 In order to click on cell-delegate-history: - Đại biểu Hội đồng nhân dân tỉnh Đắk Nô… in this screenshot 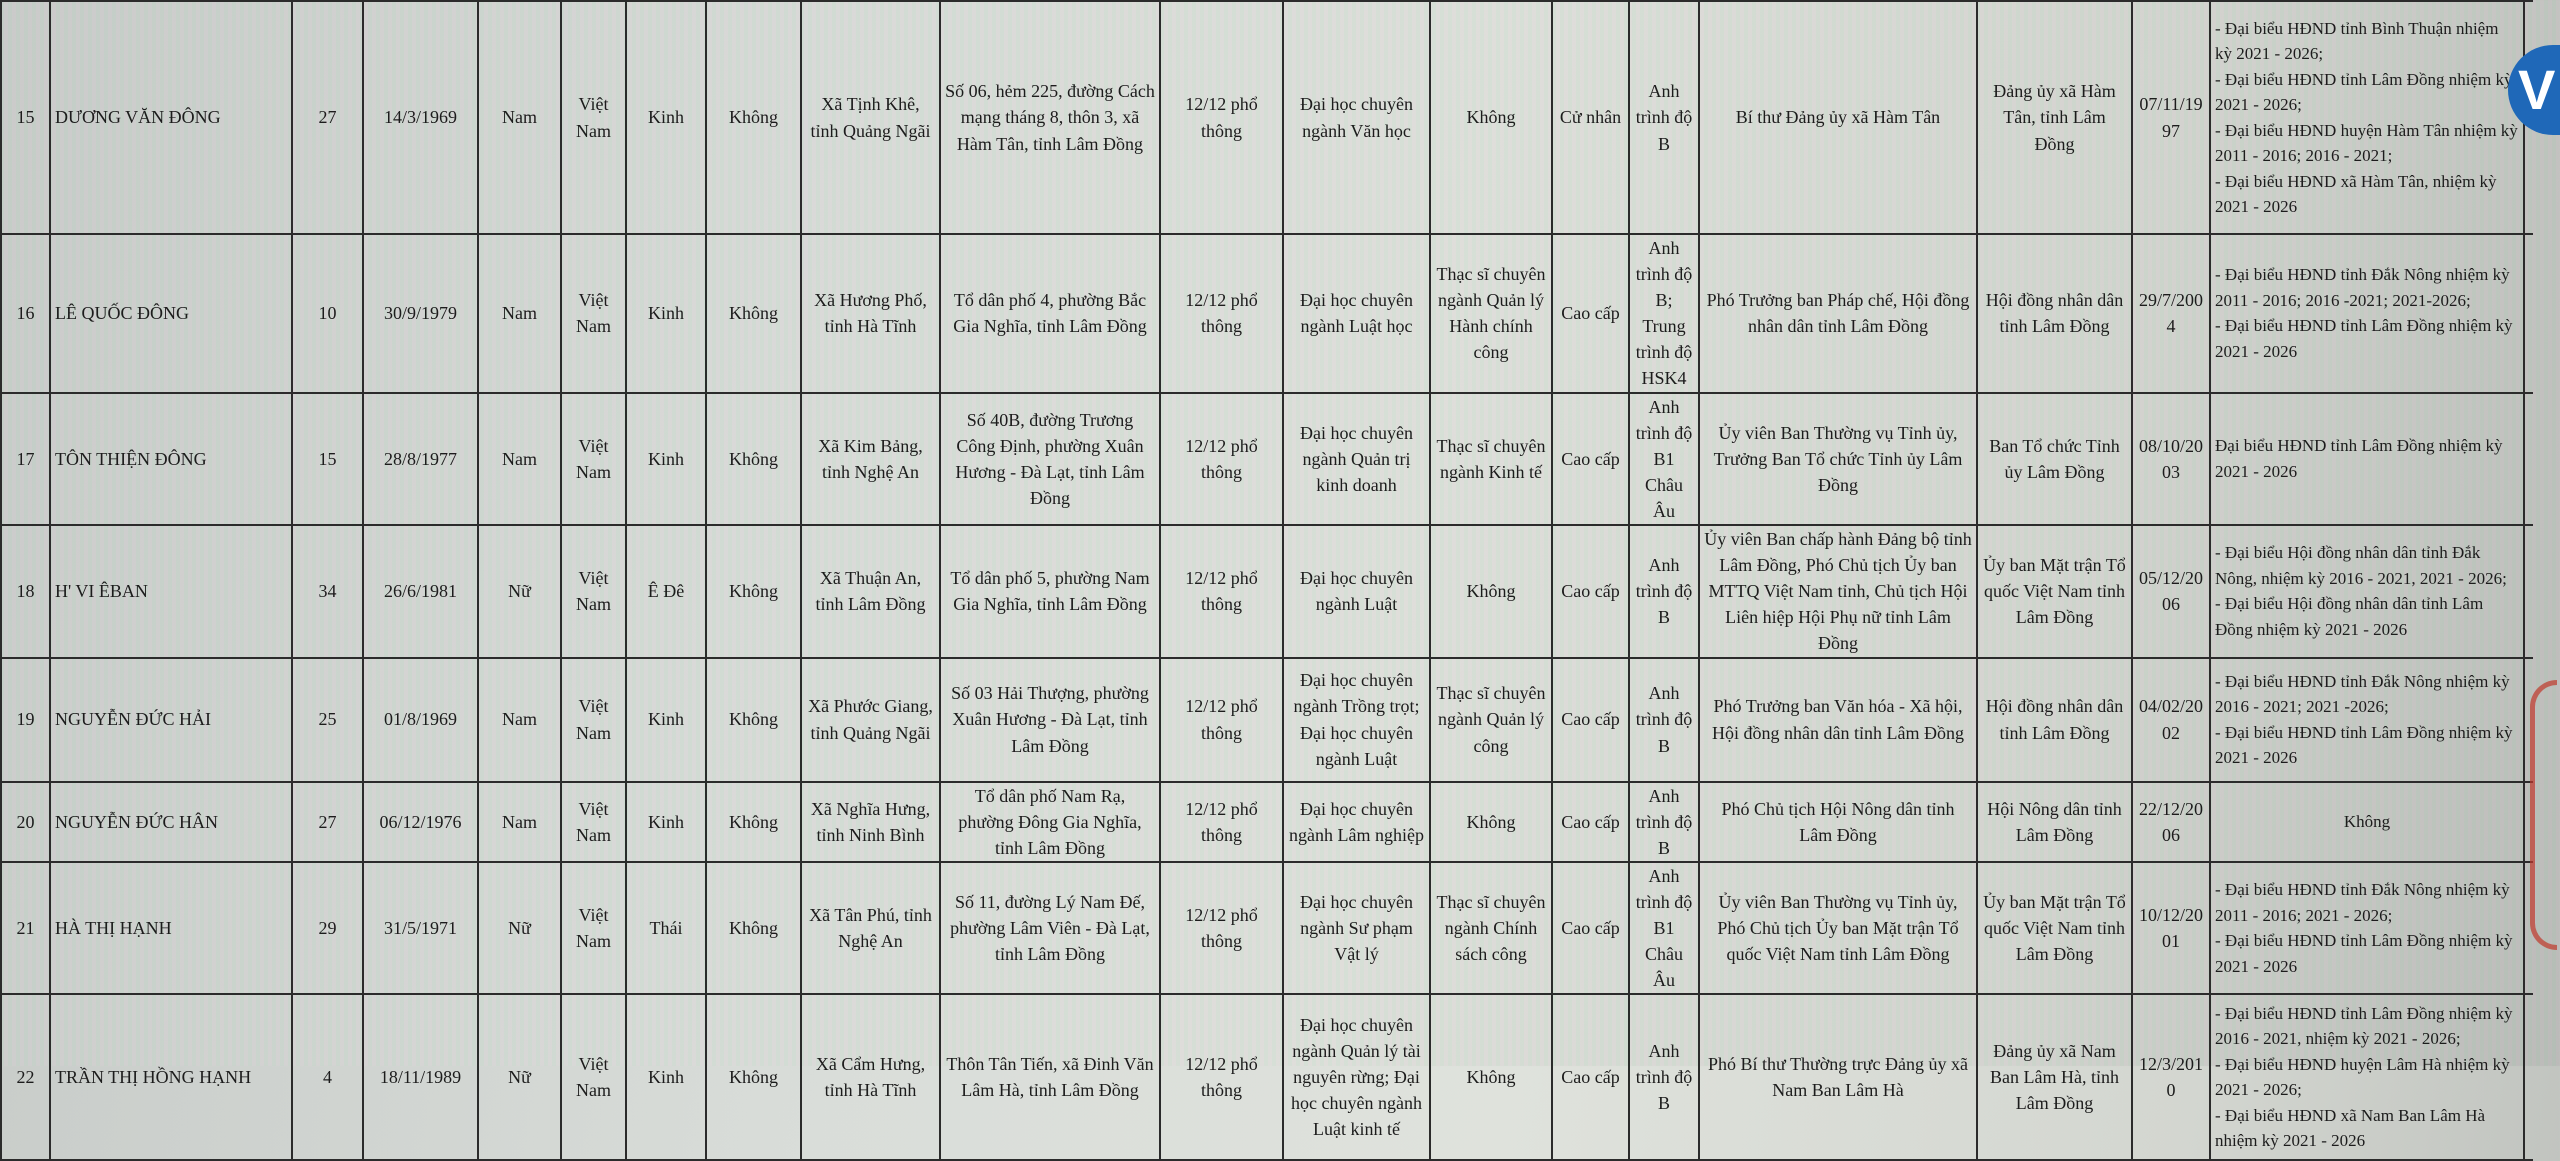, I will do `click(2367, 591)`.